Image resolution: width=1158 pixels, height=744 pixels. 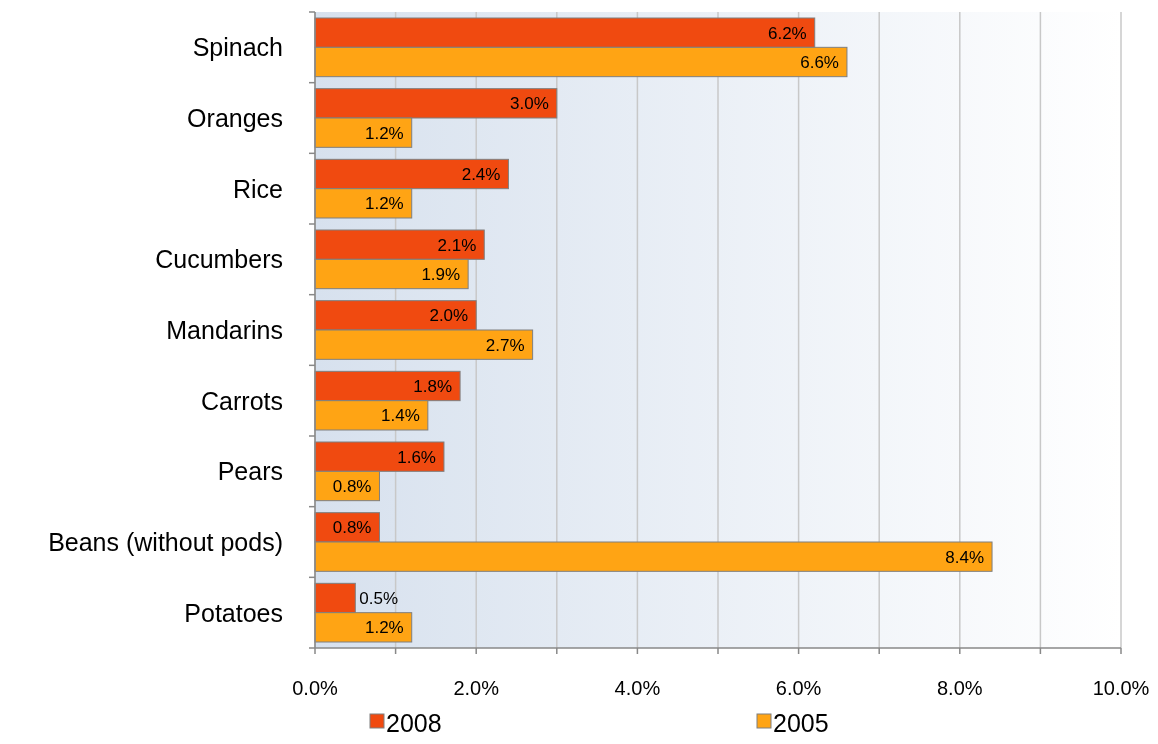 I want to click on x-tick-label: 2.0%, so click(x=476, y=688).